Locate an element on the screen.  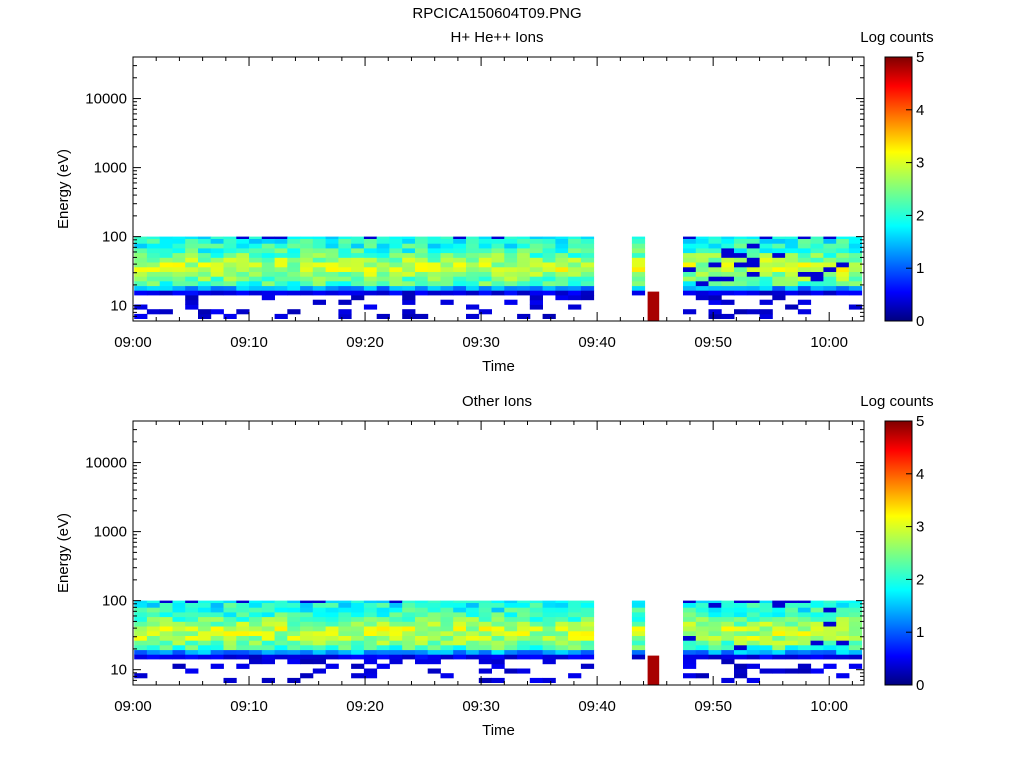
x-axis-label: Time is located at coordinates (498, 730).